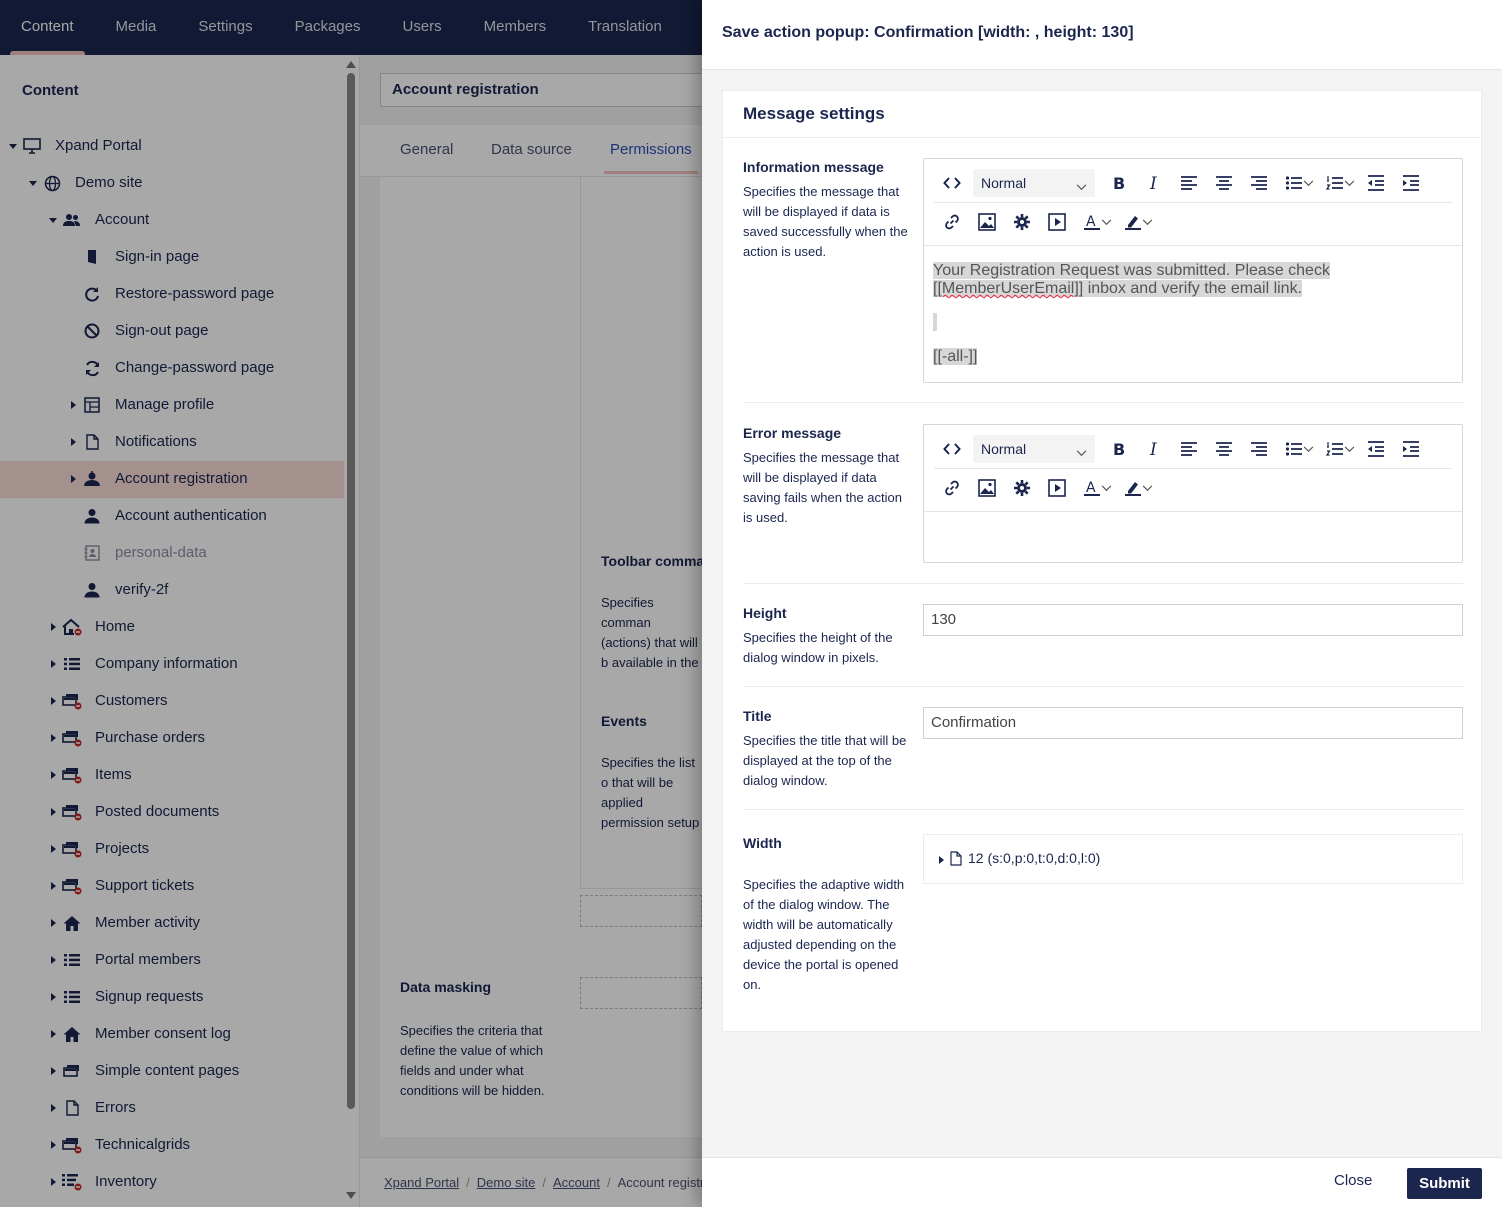 This screenshot has height=1207, width=1502. I want to click on tree-item-member-activity: Member activity, so click(172, 923).